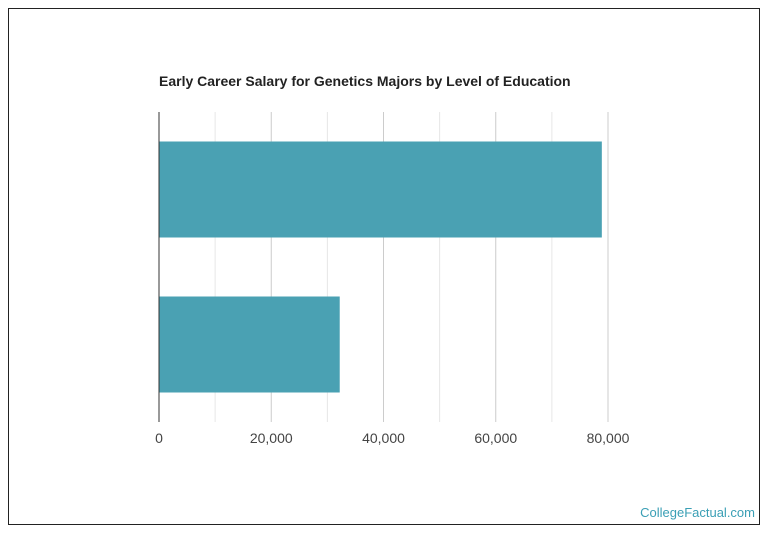  What do you see at coordinates (159, 438) in the screenshot?
I see `x-tick-label: 0` at bounding box center [159, 438].